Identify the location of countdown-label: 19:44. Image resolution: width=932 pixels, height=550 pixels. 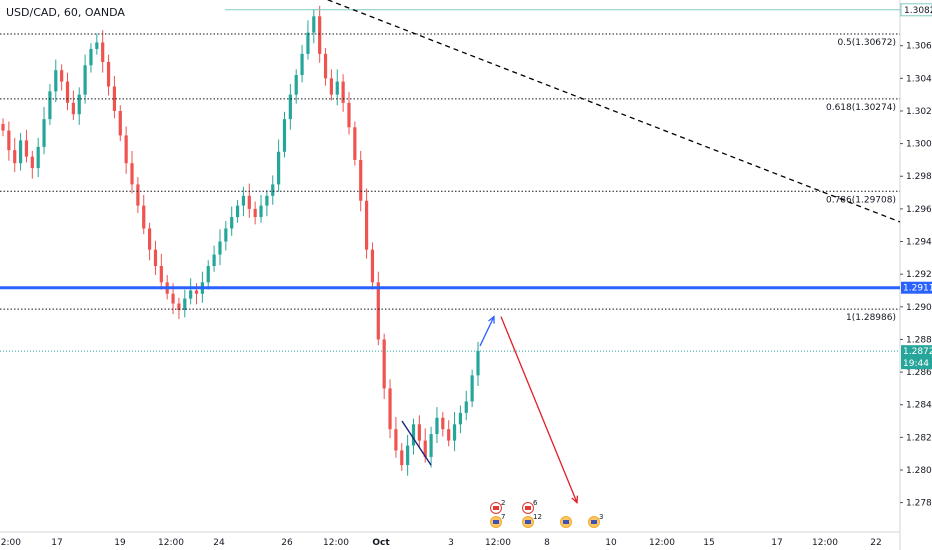
(916, 364).